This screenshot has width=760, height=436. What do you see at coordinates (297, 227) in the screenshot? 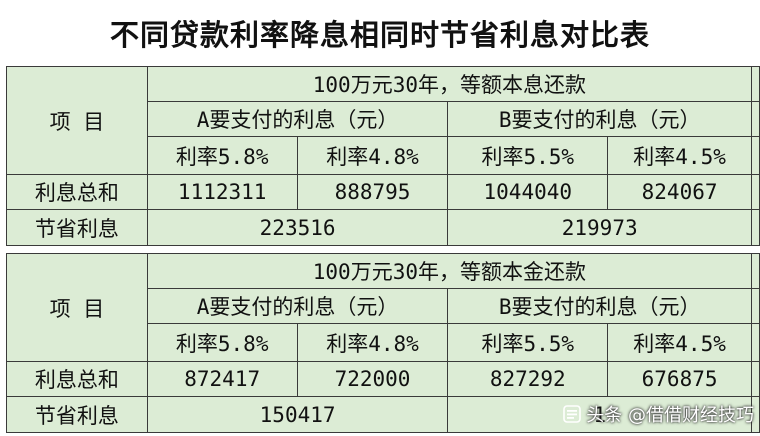
I see `saving-a-cell: 223516` at bounding box center [297, 227].